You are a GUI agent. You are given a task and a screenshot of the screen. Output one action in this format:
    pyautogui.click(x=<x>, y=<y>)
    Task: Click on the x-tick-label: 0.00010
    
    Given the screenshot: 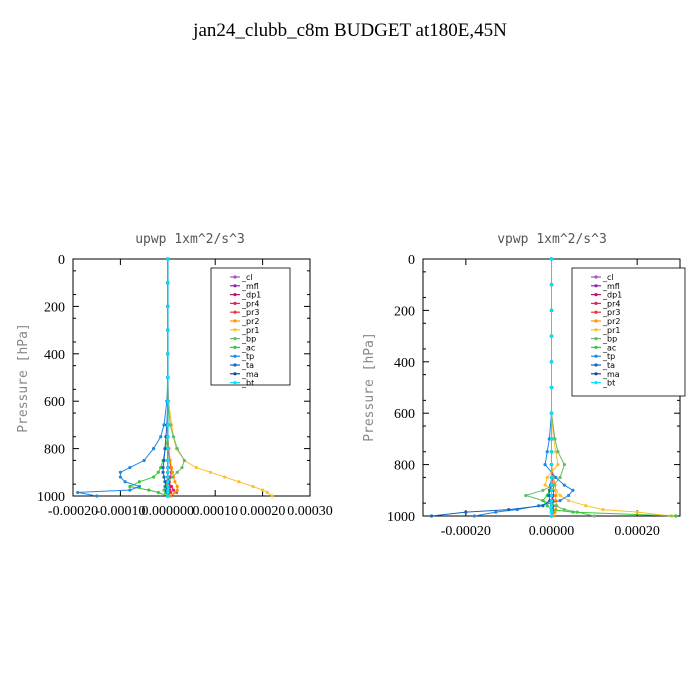 What is the action you would take?
    pyautogui.click(x=215, y=511)
    